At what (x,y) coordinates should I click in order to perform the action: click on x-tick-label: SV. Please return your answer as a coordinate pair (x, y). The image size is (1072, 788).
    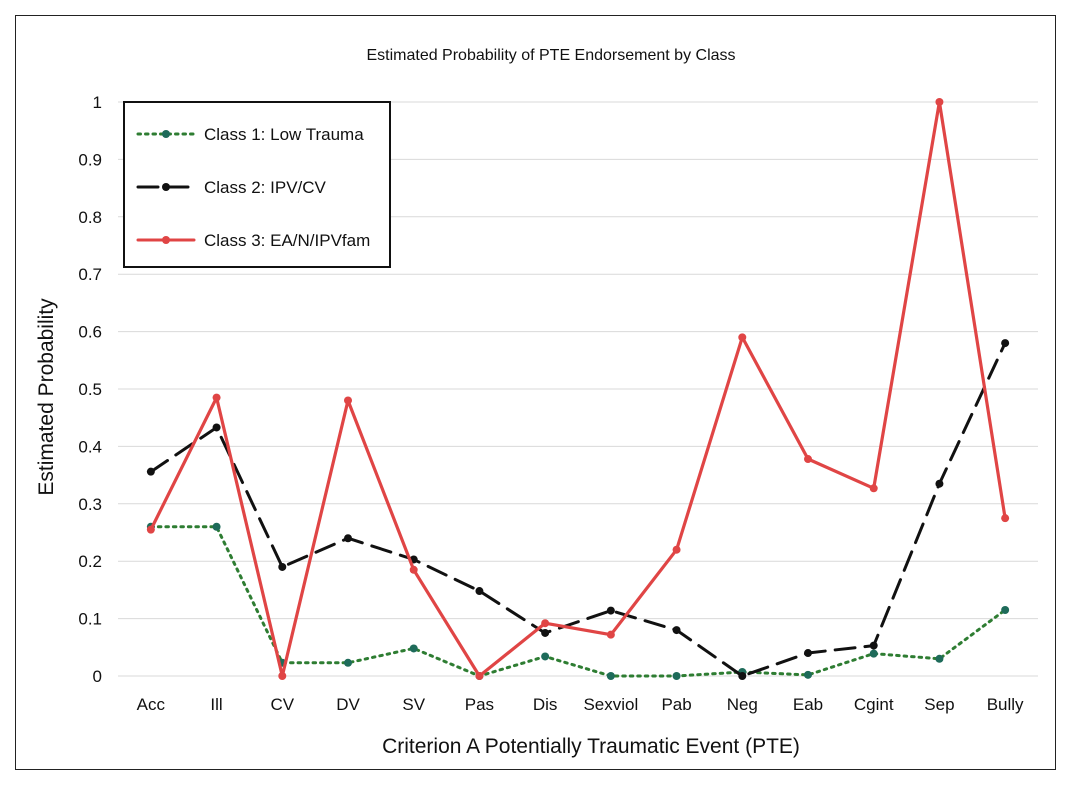
    Looking at the image, I should click on (413, 704).